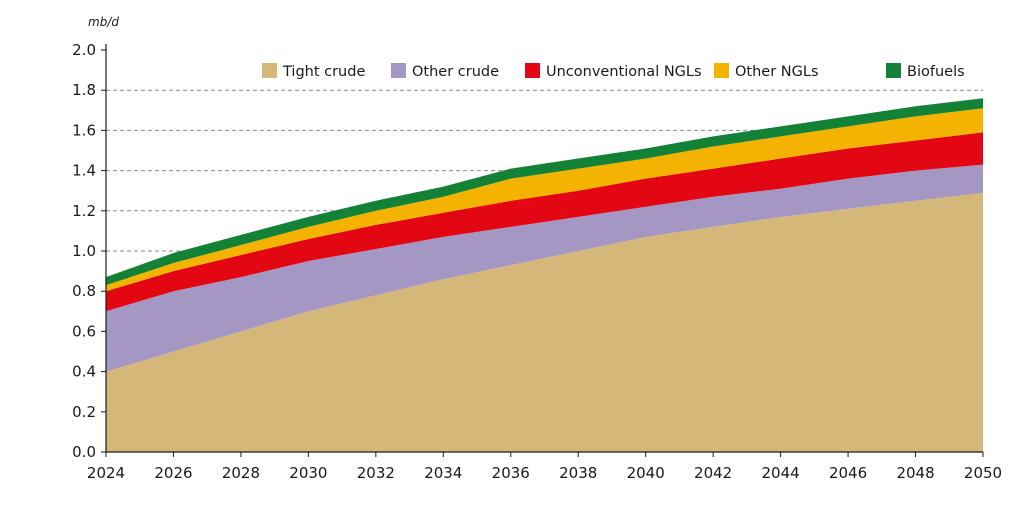  I want to click on legend-label-biofuels: Biofuels, so click(936, 72).